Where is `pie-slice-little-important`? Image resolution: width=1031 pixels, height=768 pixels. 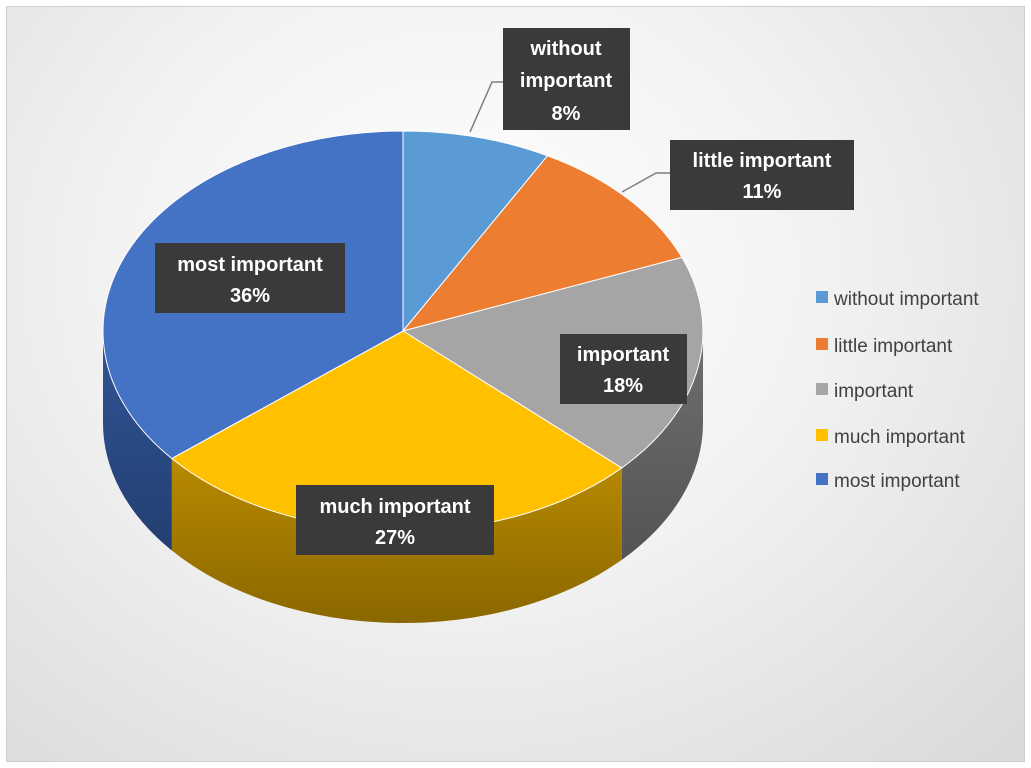 pie-slice-little-important is located at coordinates (542, 243).